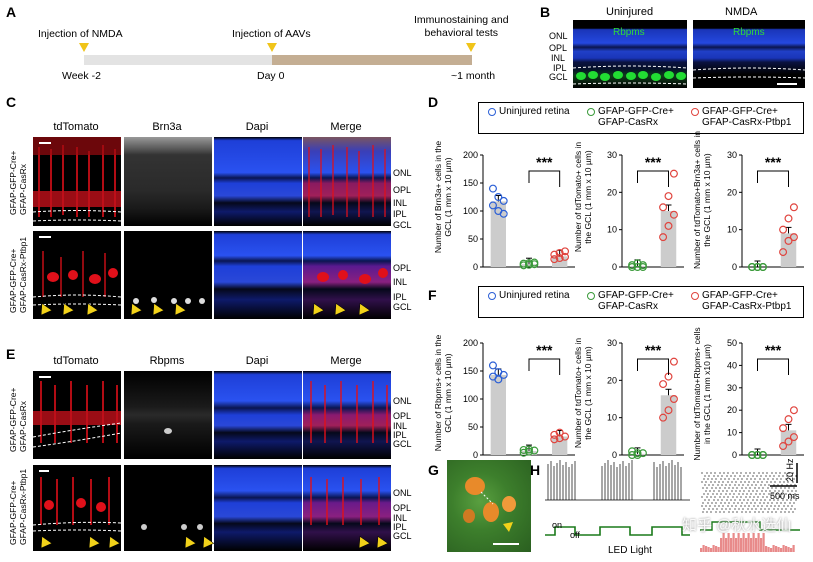  Describe the element at coordinates (544, 350) in the screenshot. I see `chart4-significance: ***` at that location.